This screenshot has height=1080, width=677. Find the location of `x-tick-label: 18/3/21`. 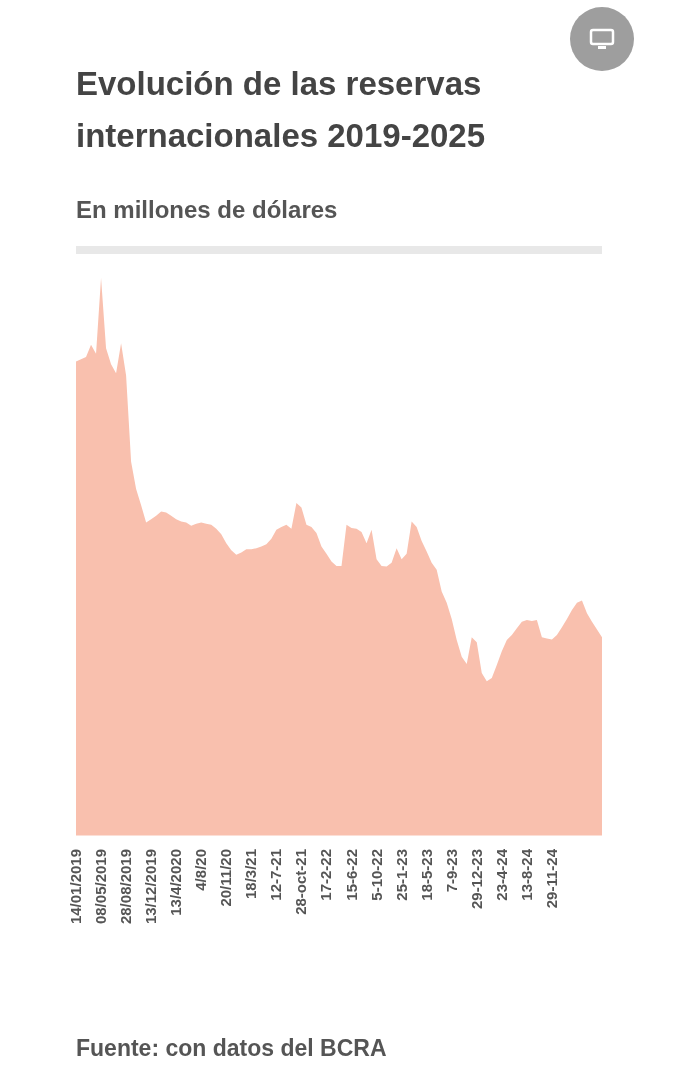

x-tick-label: 18/3/21 is located at coordinates (251, 874).